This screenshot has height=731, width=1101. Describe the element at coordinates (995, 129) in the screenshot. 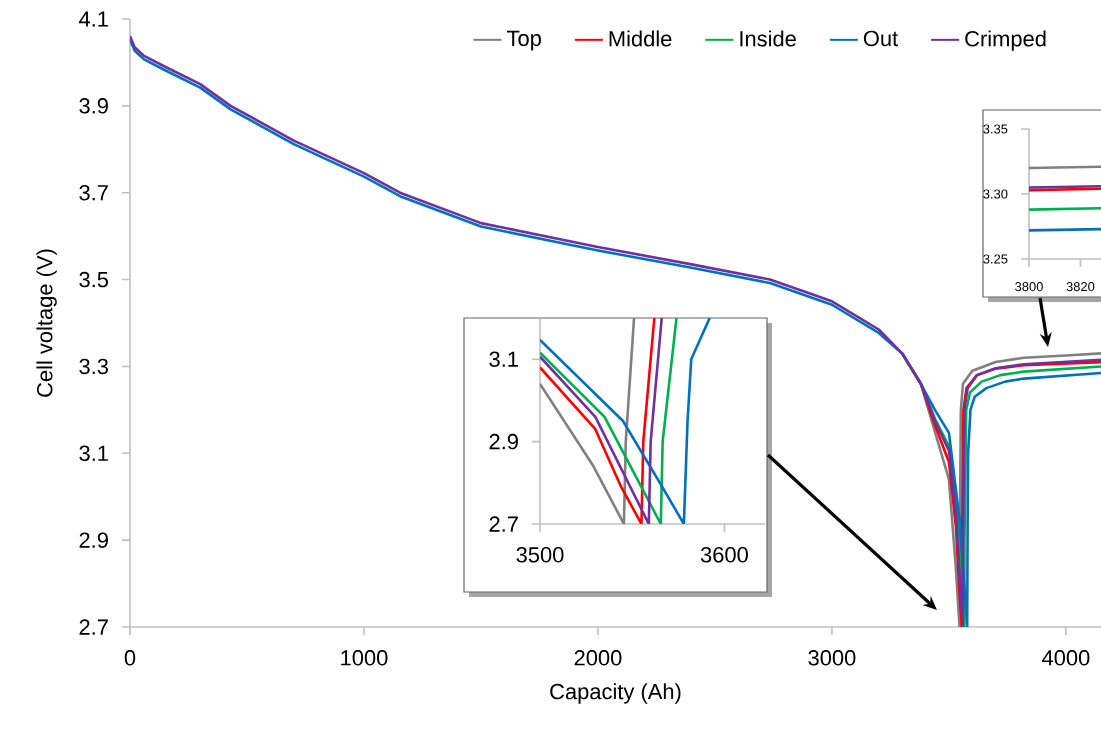

I see `y-tick-label: 3.35` at that location.